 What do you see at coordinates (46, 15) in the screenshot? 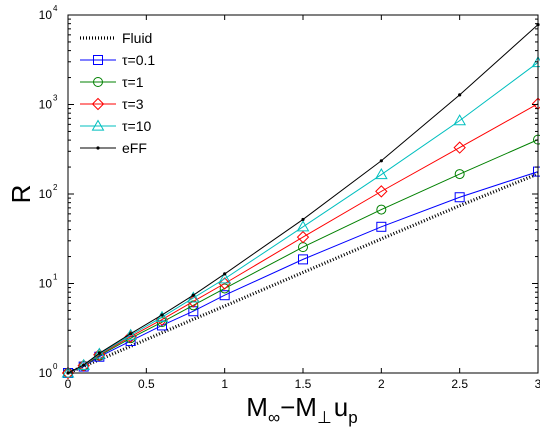
I see `y-tick-label-4: 10` at bounding box center [46, 15].